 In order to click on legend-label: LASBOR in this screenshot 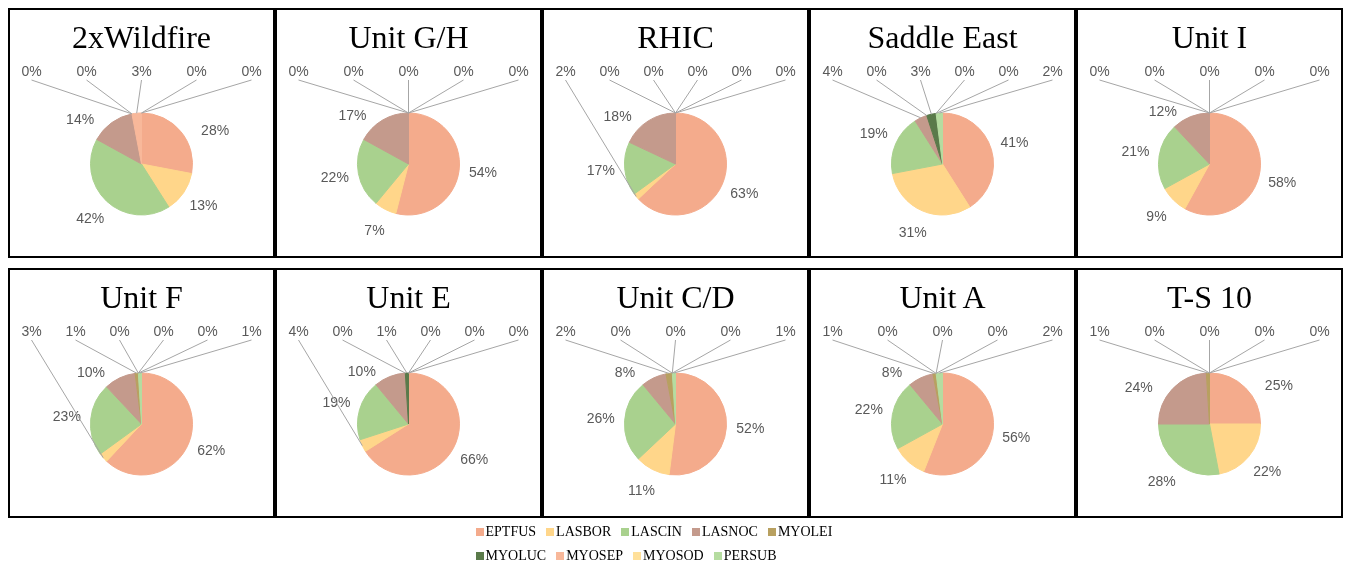, I will do `click(584, 532)`.